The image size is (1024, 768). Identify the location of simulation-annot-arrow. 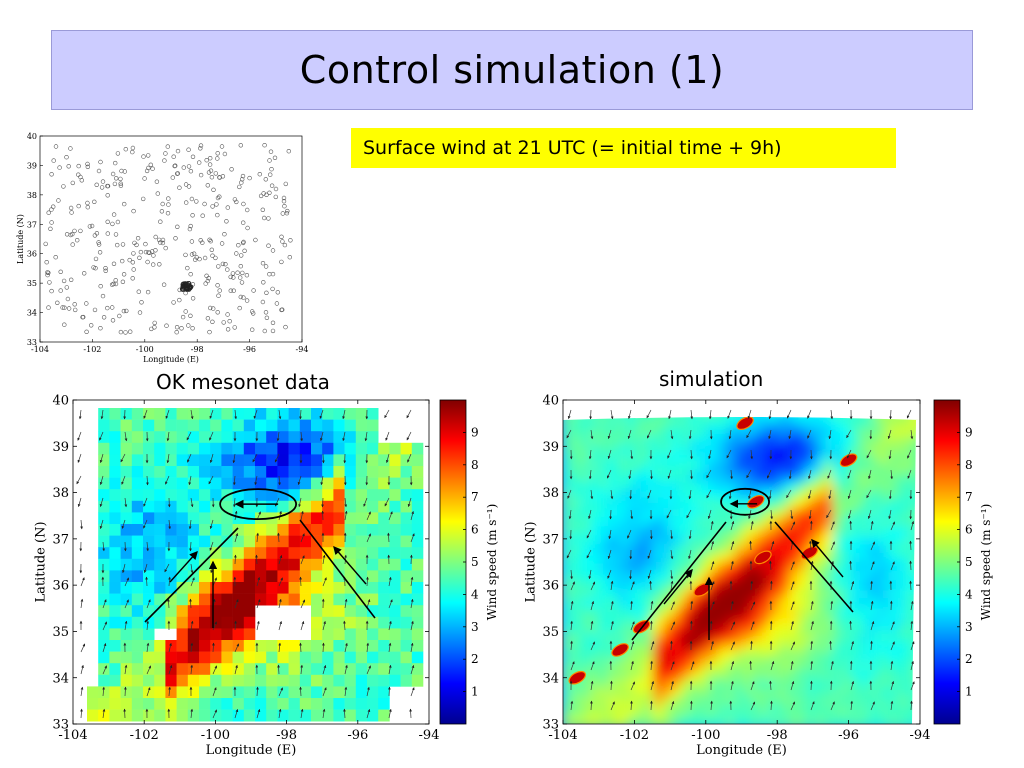
(678, 586).